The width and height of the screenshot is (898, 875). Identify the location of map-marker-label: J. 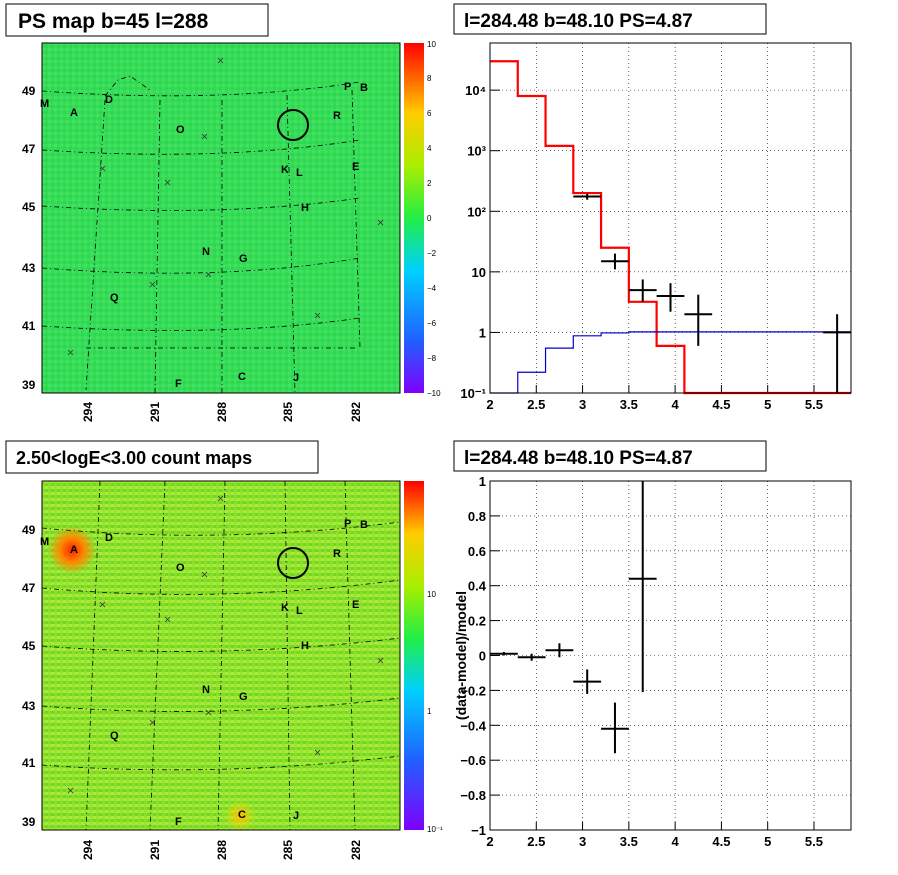
(296, 816).